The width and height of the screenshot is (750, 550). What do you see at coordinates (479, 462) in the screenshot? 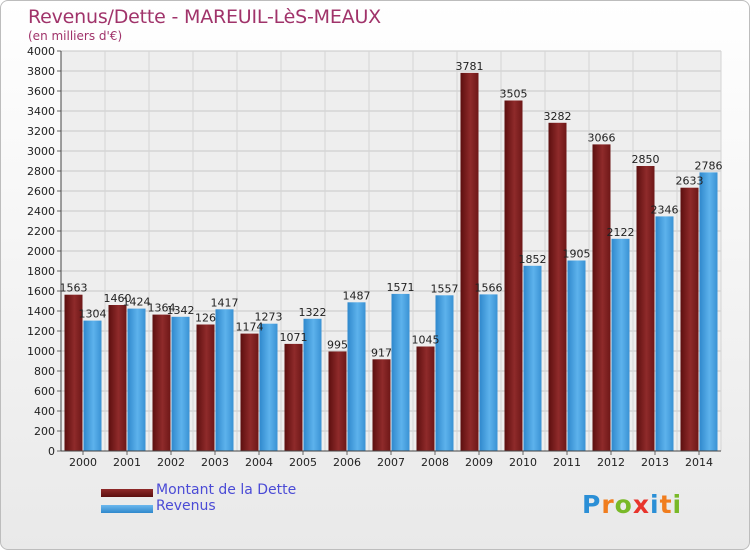
I see `x-tick-label: 2009` at bounding box center [479, 462].